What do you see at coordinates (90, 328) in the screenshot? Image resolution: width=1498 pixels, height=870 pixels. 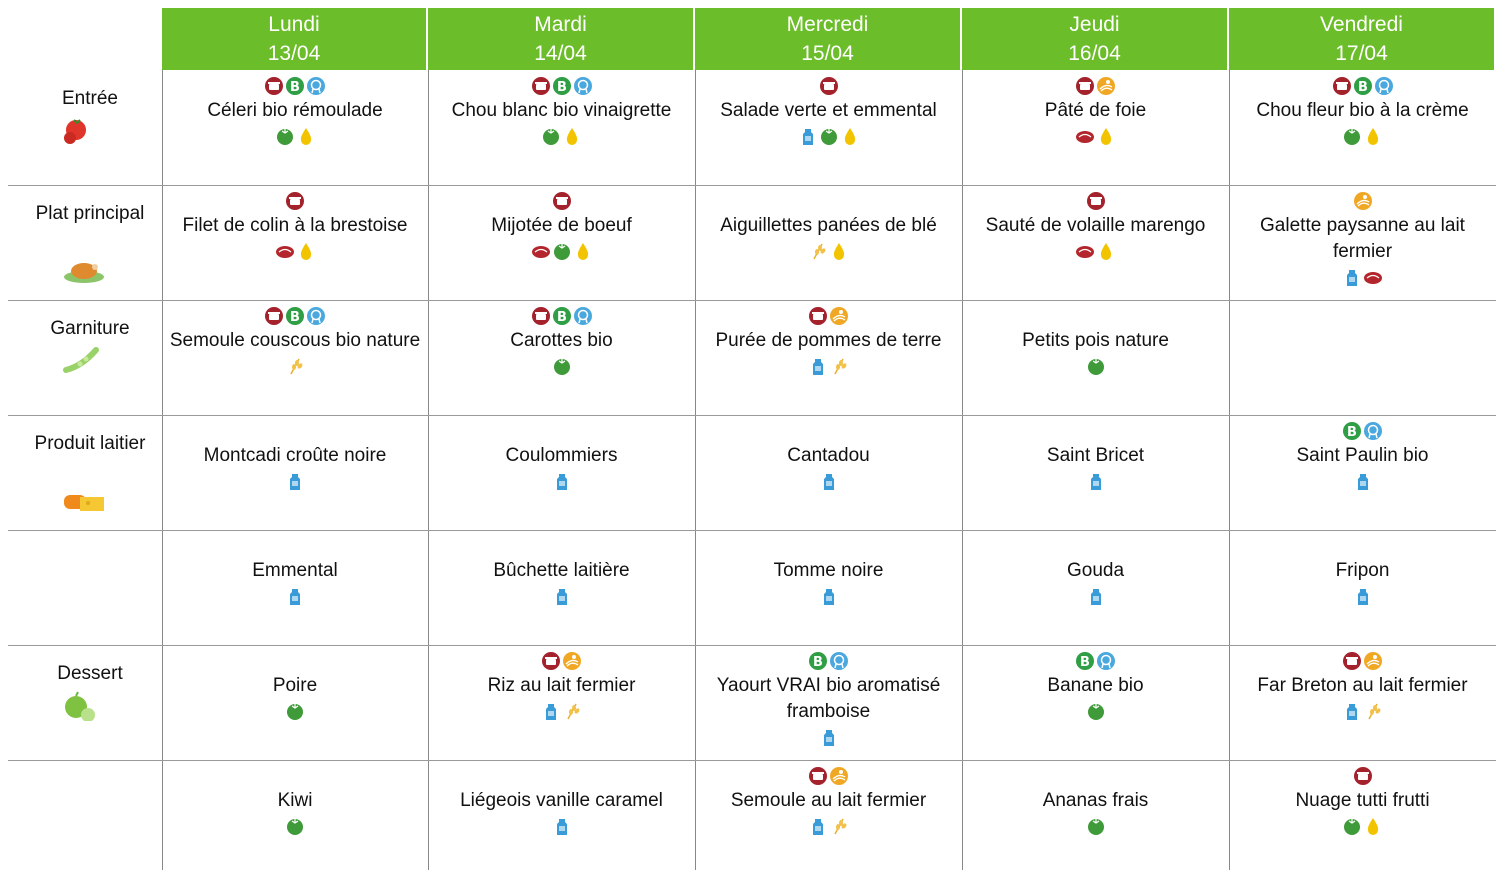 I see `row-label: Garniture` at bounding box center [90, 328].